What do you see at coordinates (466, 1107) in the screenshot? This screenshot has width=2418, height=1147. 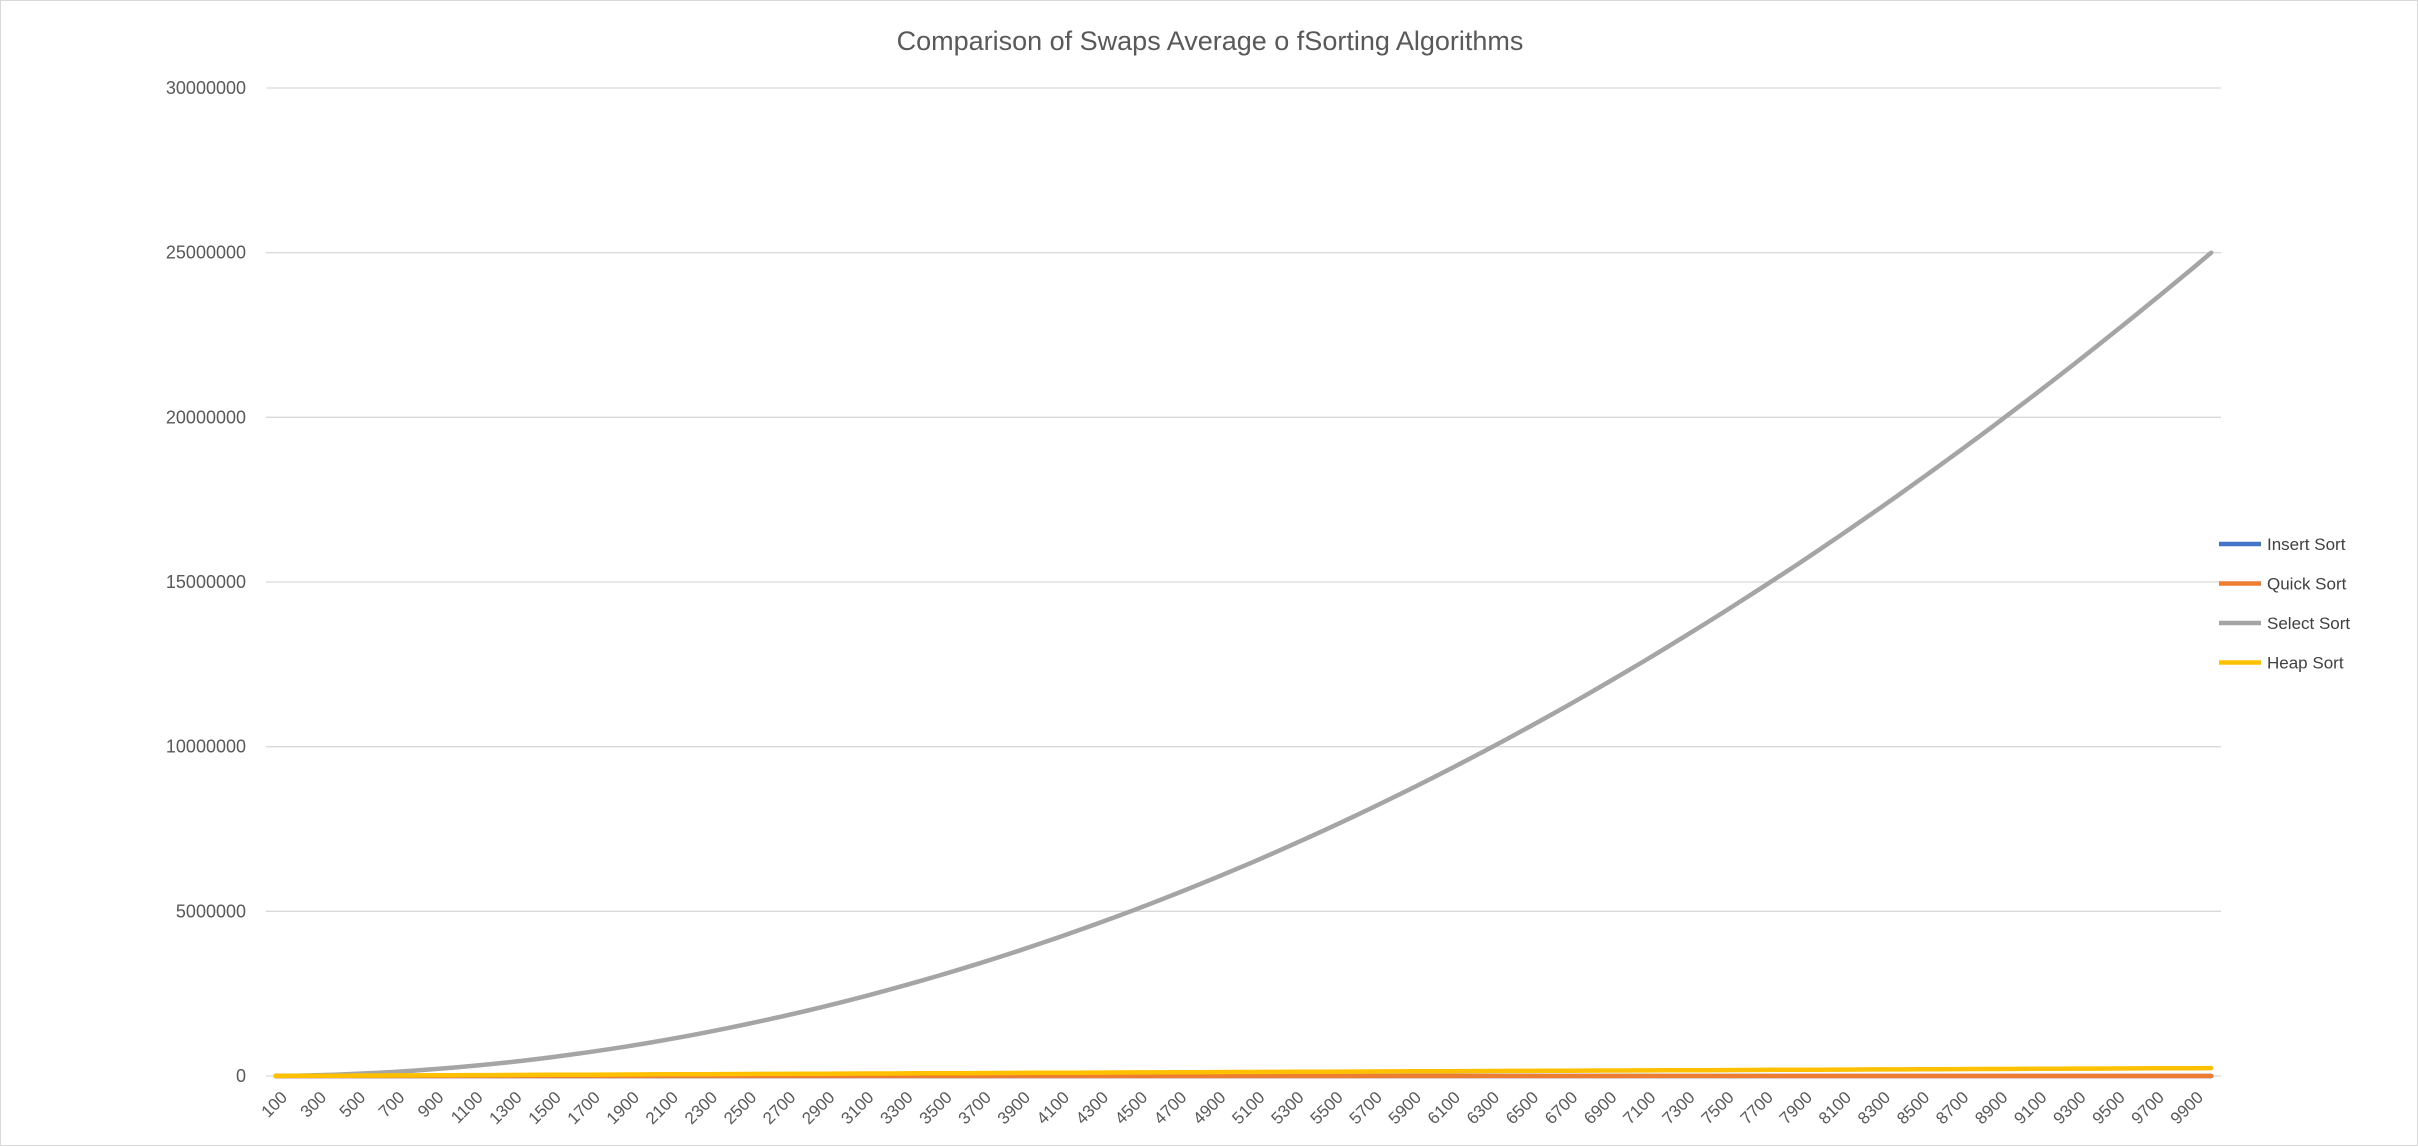 I see `x-tick-label: 1100` at bounding box center [466, 1107].